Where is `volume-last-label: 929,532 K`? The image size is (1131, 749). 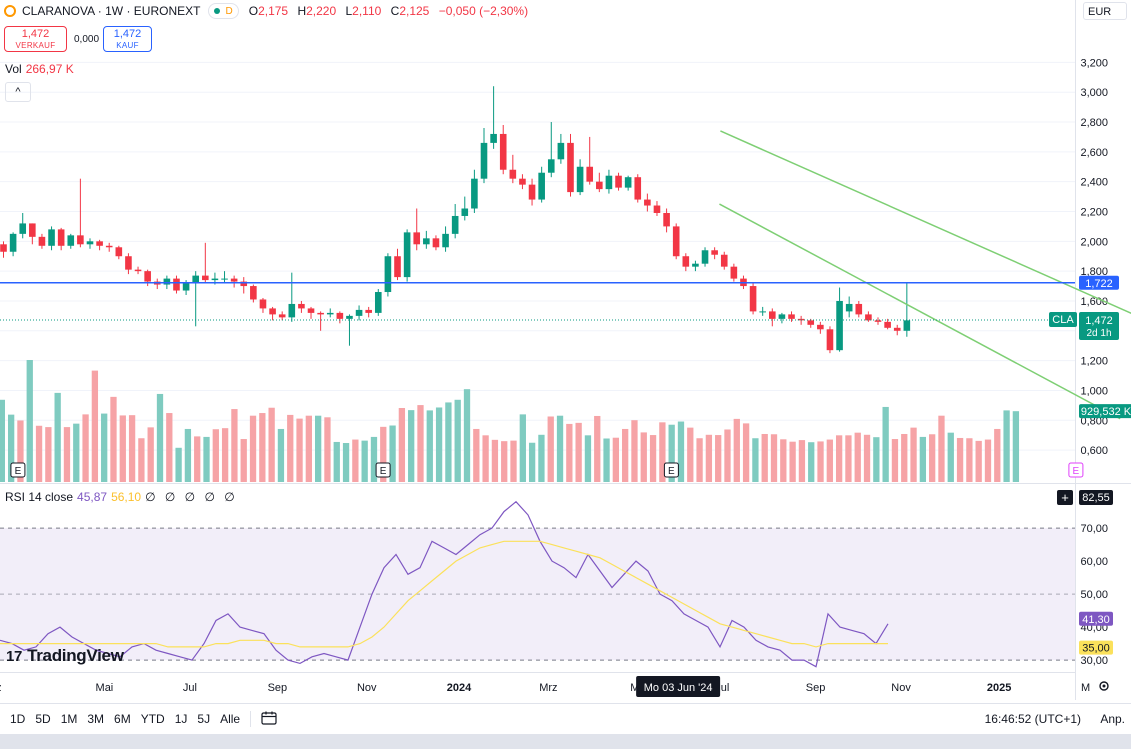 volume-last-label: 929,532 K is located at coordinates (1106, 412).